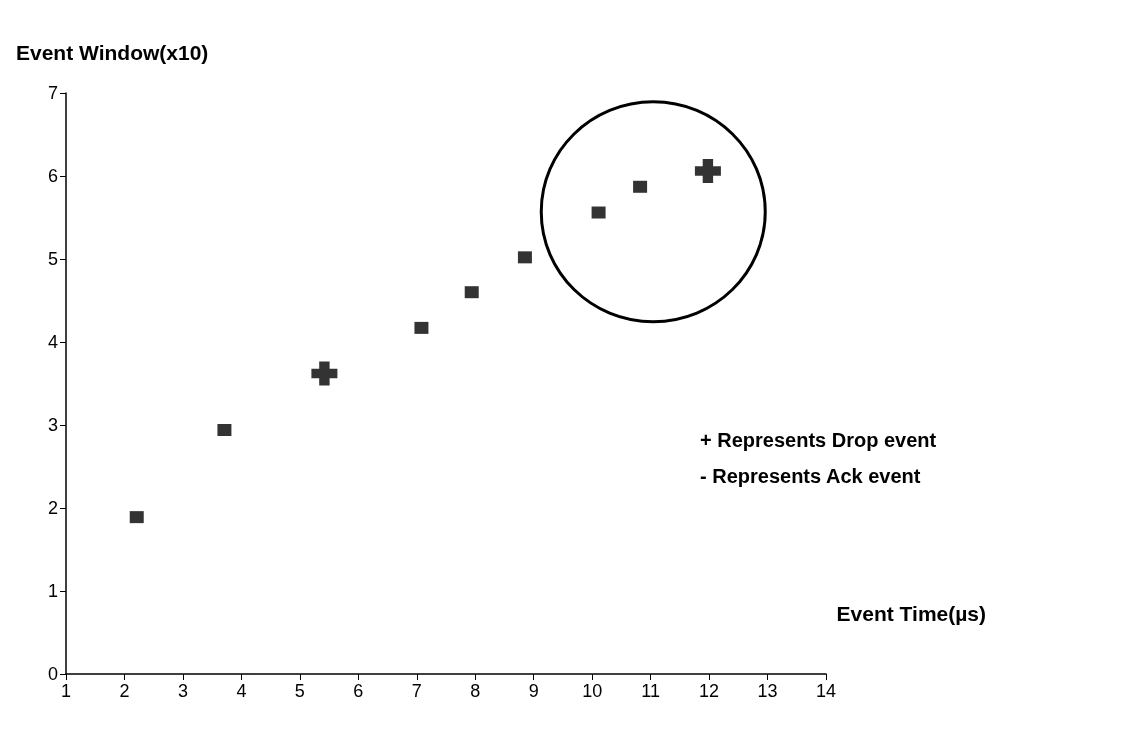  Describe the element at coordinates (475, 691) in the screenshot. I see `x-tick-label: 8` at that location.